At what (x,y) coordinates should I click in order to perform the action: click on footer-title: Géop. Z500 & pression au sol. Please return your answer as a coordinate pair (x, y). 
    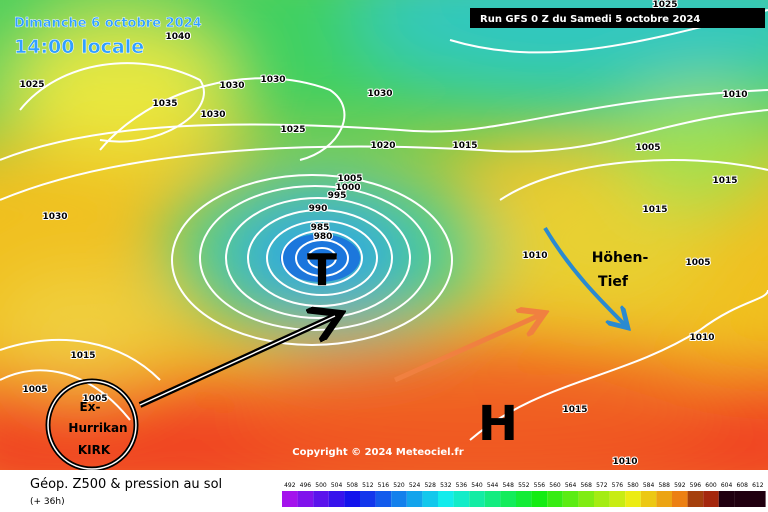
    Looking at the image, I should click on (126, 484).